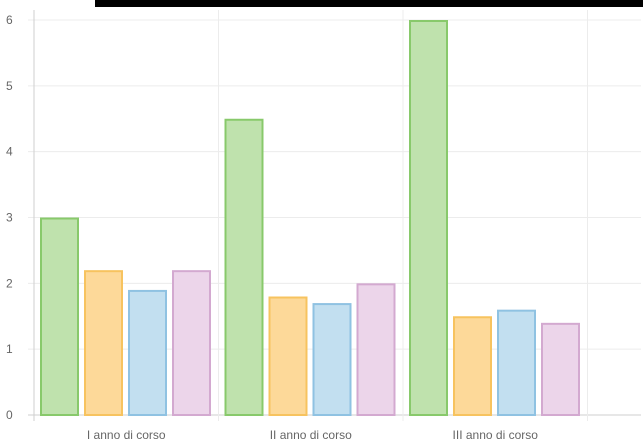 This screenshot has width=643, height=442. Describe the element at coordinates (496, 435) in the screenshot. I see `x-tick-label: III anno di corso` at that location.